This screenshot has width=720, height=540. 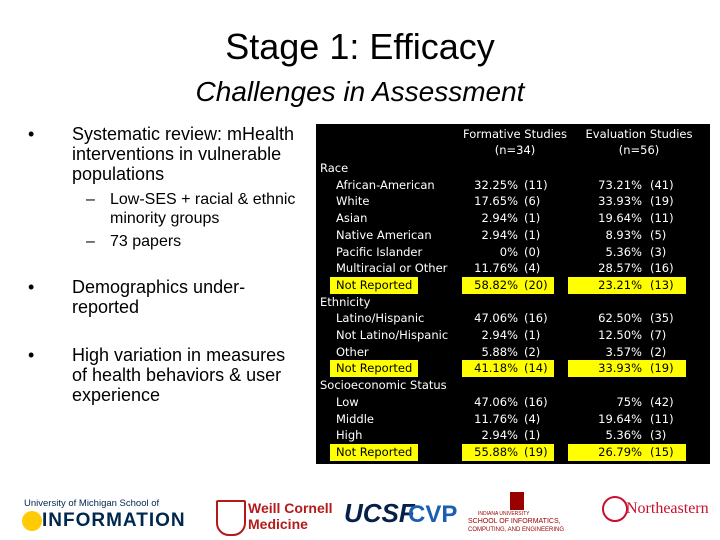 What do you see at coordinates (620, 335) in the screenshot?
I see `evaluation-percent: 12.50%` at bounding box center [620, 335].